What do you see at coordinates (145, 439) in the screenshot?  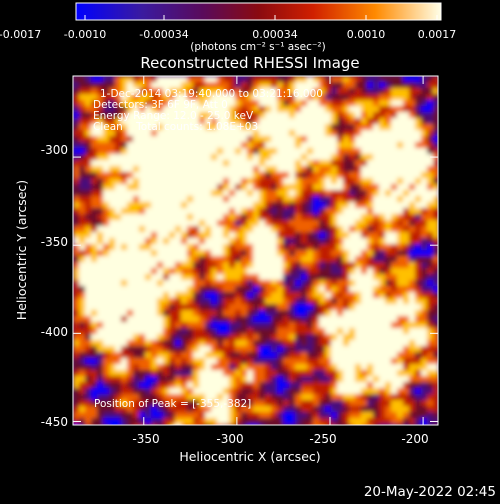 I see `x-tick-label: -350` at bounding box center [145, 439].